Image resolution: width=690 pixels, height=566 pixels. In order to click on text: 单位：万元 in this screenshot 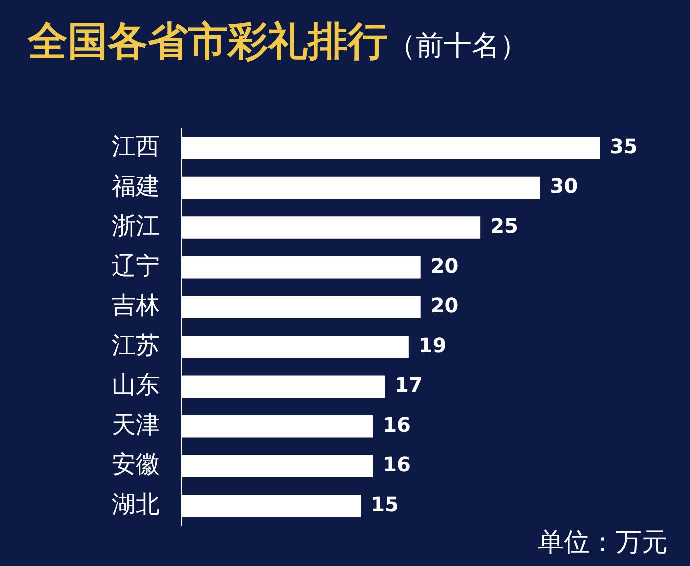, I will do `click(603, 543)`.